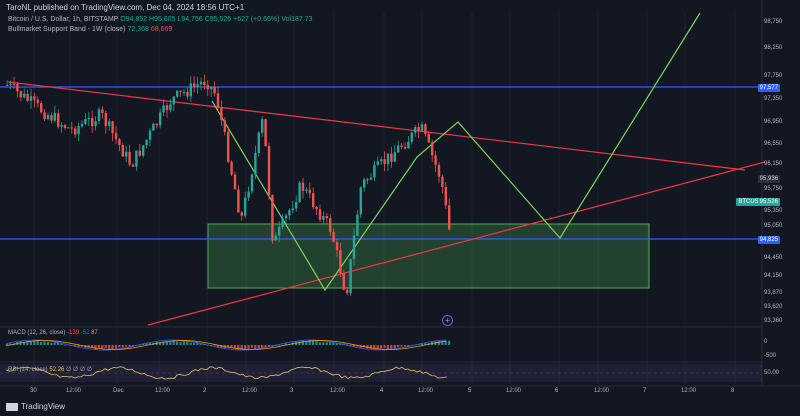  Describe the element at coordinates (447, 320) in the screenshot. I see `plus-circle-icon: +` at that location.